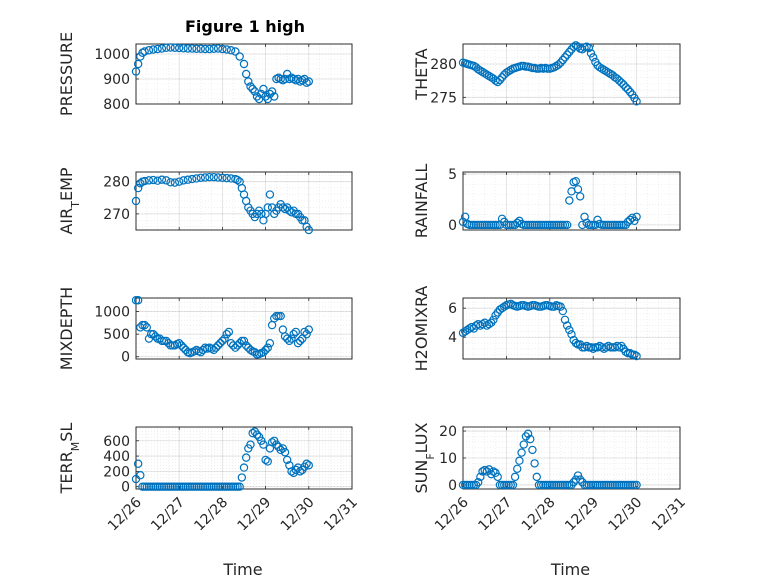  Describe the element at coordinates (211, 515) in the screenshot. I see `x-tick-label: 12/28` at that location.